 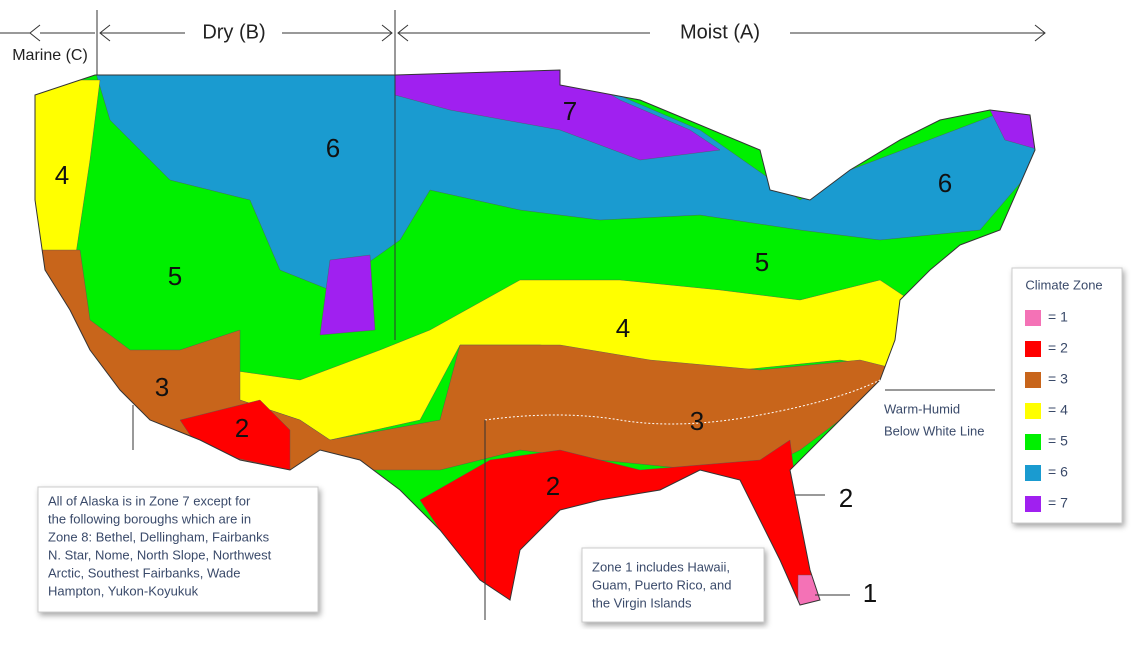 What do you see at coordinates (1058, 348) in the screenshot?
I see `legend-label: = 2` at bounding box center [1058, 348].